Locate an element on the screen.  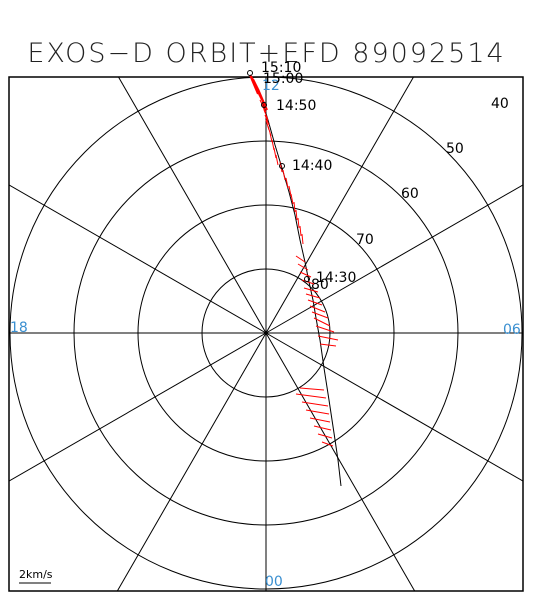
time-label-1510: 15:10 is located at coordinates (281, 68).